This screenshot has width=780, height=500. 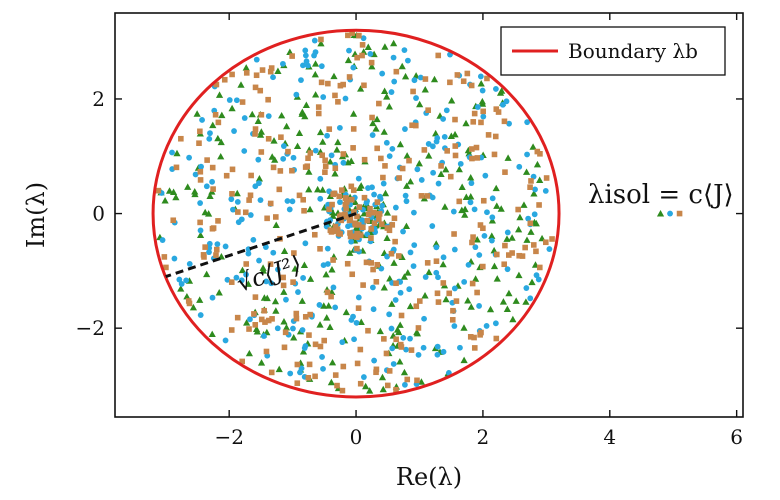 What do you see at coordinates (609, 437) in the screenshot?
I see `x-tick-label: 4` at bounding box center [609, 437].